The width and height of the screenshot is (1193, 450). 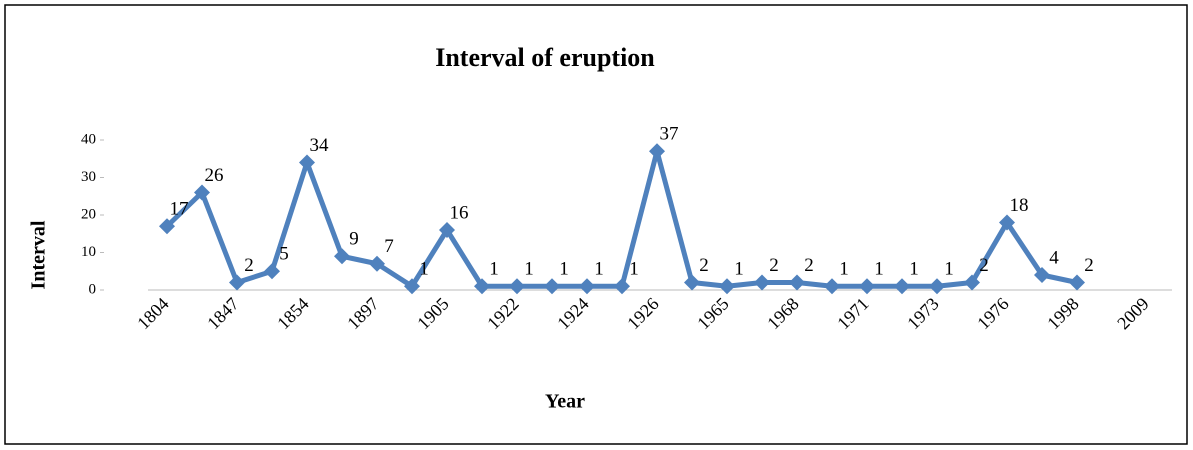 I want to click on chart-title: Interval of eruption, so click(x=545, y=57).